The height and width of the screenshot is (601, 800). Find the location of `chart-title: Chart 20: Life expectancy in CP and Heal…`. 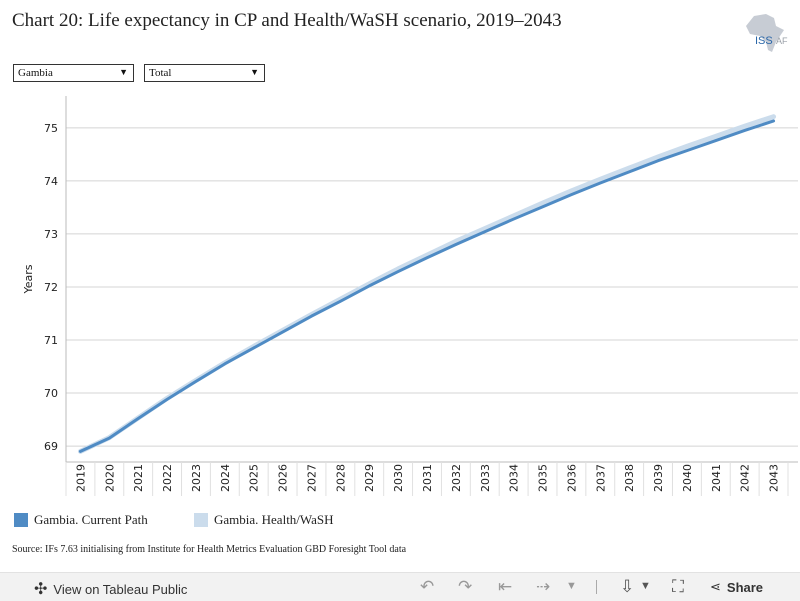

chart-title: Chart 20: Life expectancy in CP and Heal… is located at coordinates (287, 20).